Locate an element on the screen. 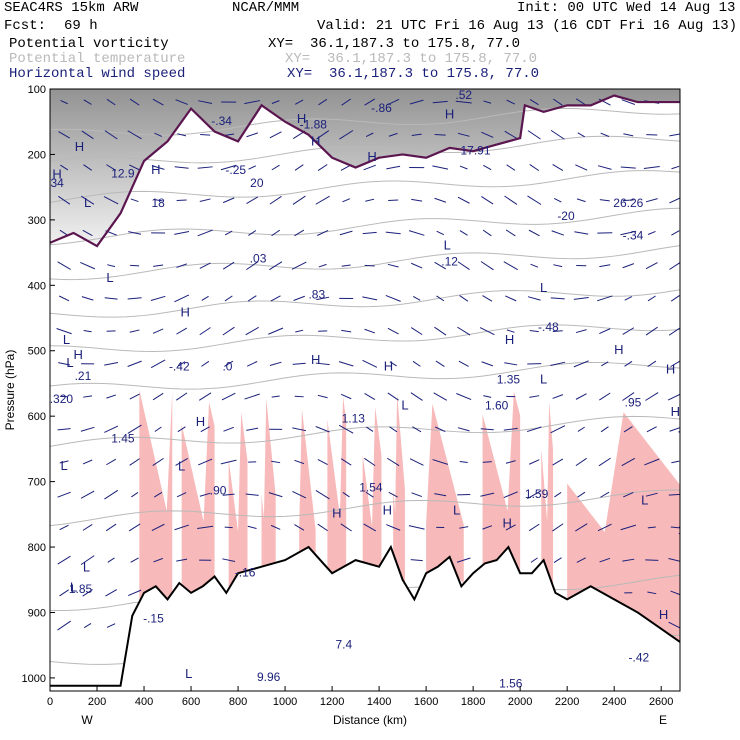 The height and width of the screenshot is (740, 740). contour-value-label: 1.59 is located at coordinates (537, 494).